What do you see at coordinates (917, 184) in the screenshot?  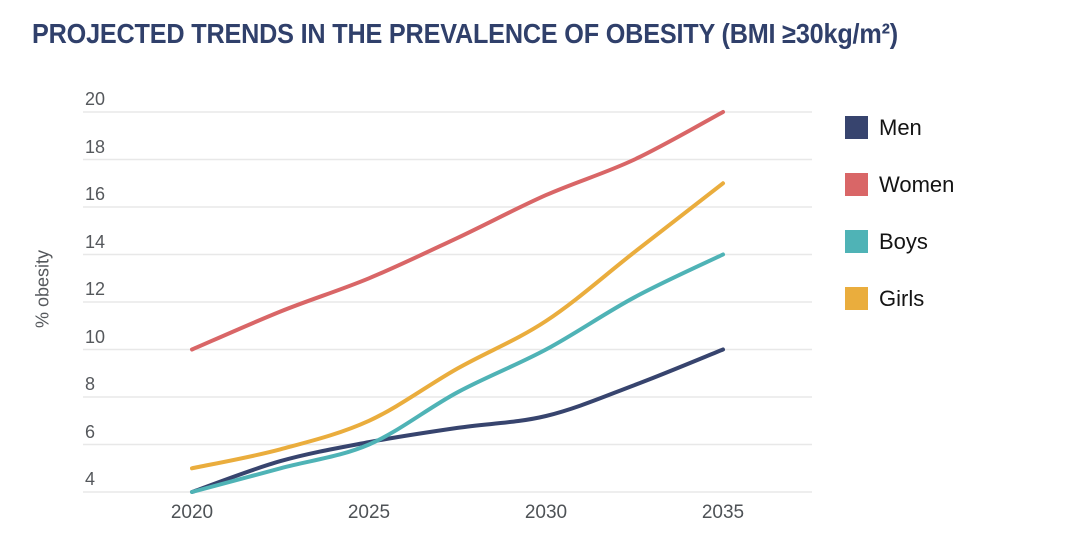 I see `legend-label: Women` at bounding box center [917, 184].